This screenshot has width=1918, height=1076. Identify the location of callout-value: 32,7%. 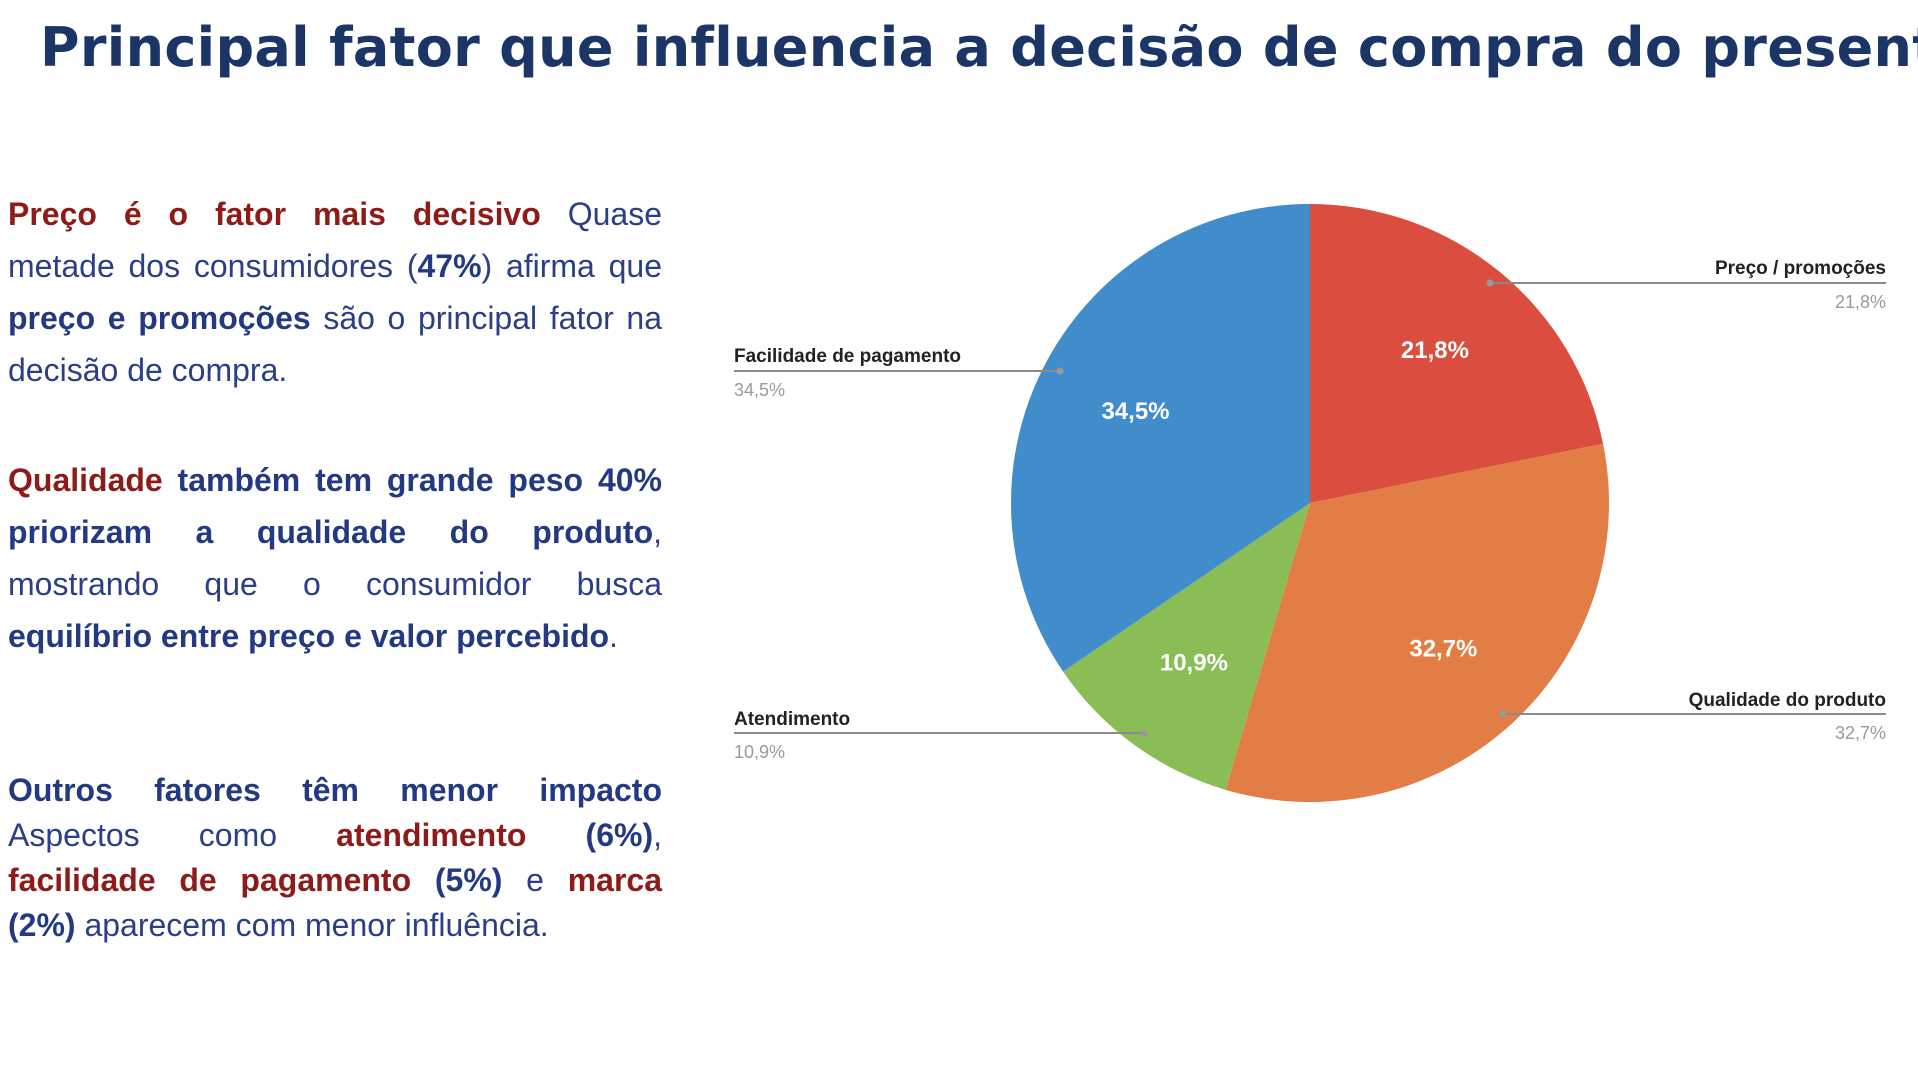
(1860, 733).